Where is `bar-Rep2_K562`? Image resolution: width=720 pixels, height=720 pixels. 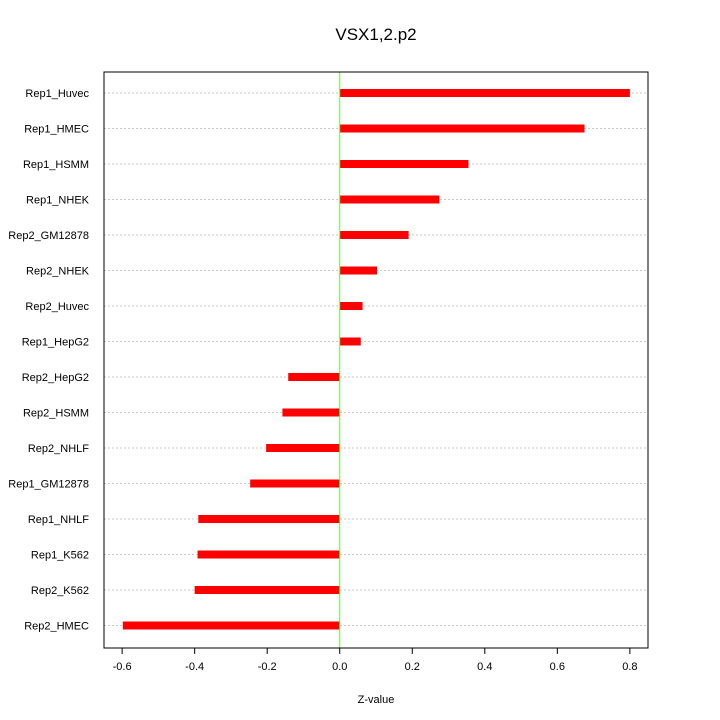
bar-Rep2_K562 is located at coordinates (267, 590).